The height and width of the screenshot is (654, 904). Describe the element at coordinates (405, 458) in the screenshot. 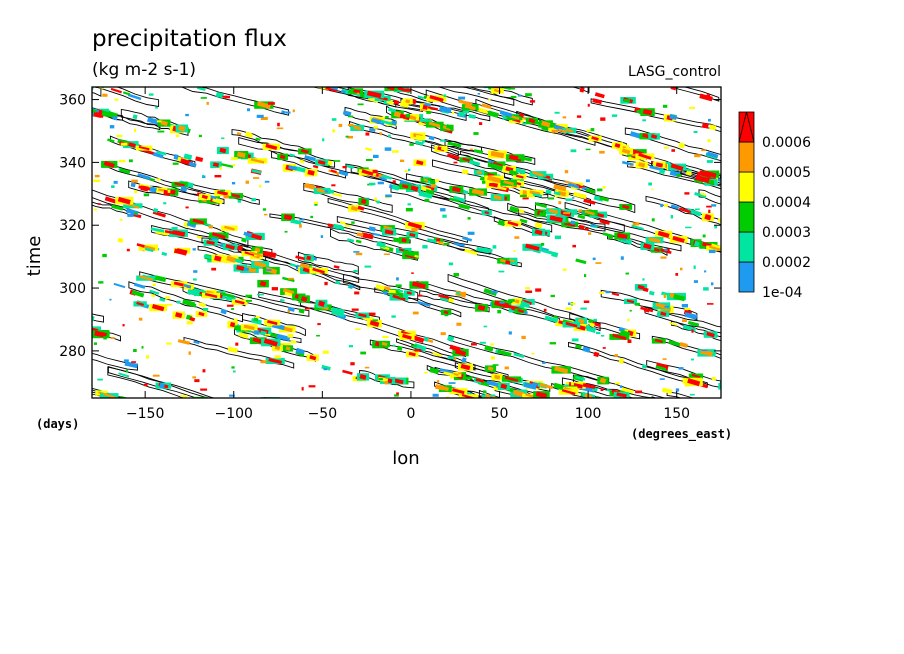

I see `x-axis-label: lon` at that location.